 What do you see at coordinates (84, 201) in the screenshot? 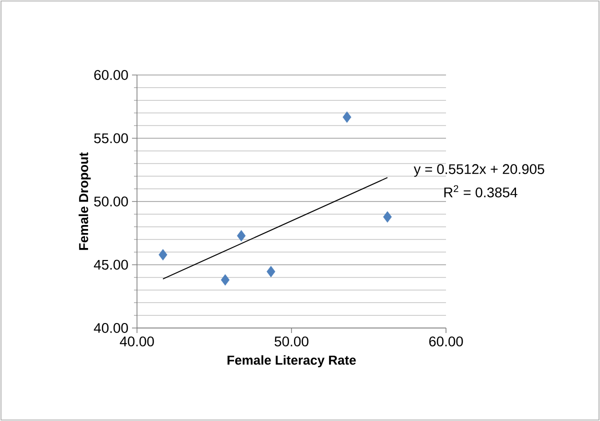
I see `y-axis-title: Female Dropout` at bounding box center [84, 201].